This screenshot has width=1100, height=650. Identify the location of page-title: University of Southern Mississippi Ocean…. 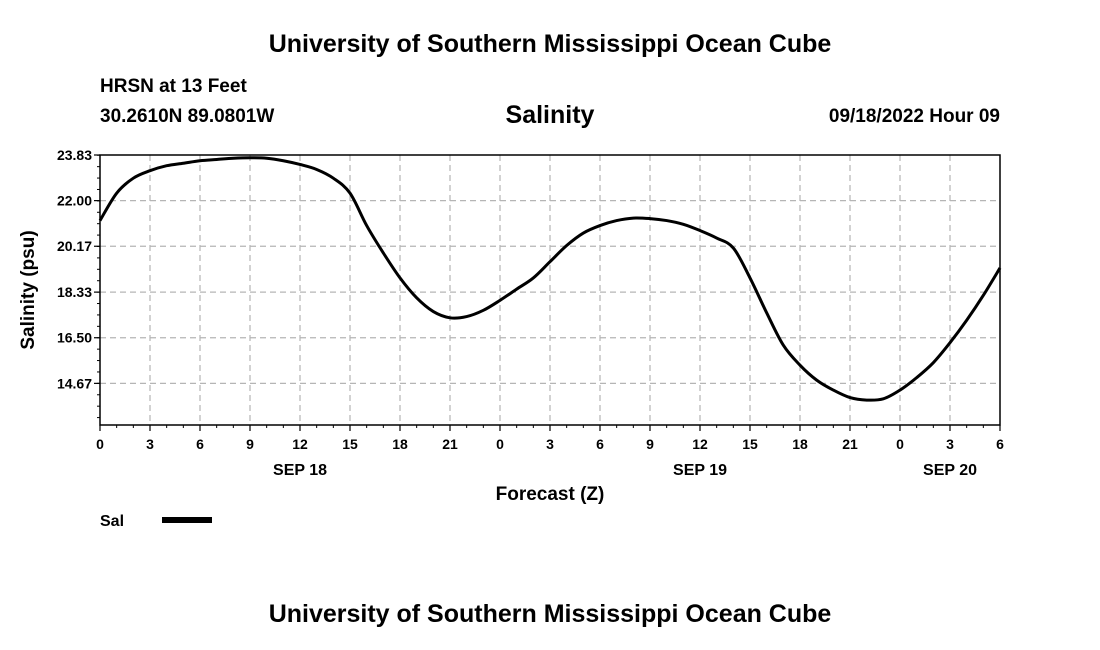
(550, 44).